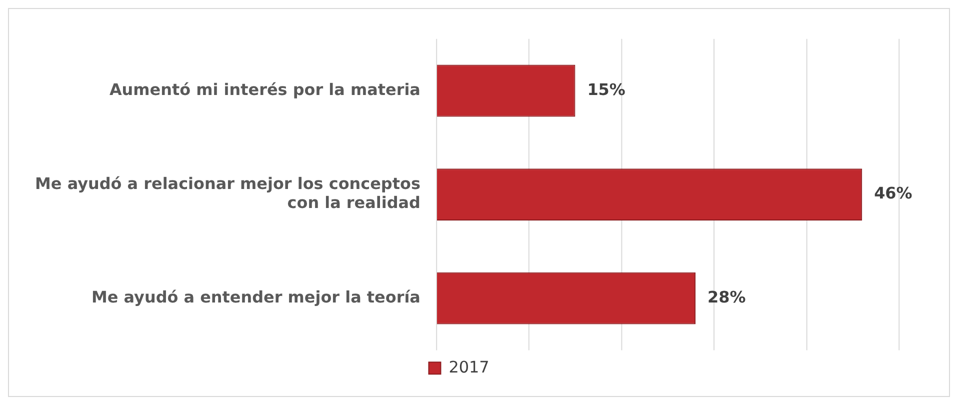 The image size is (958, 405). What do you see at coordinates (893, 193) in the screenshot?
I see `data-label: 46%` at bounding box center [893, 193].